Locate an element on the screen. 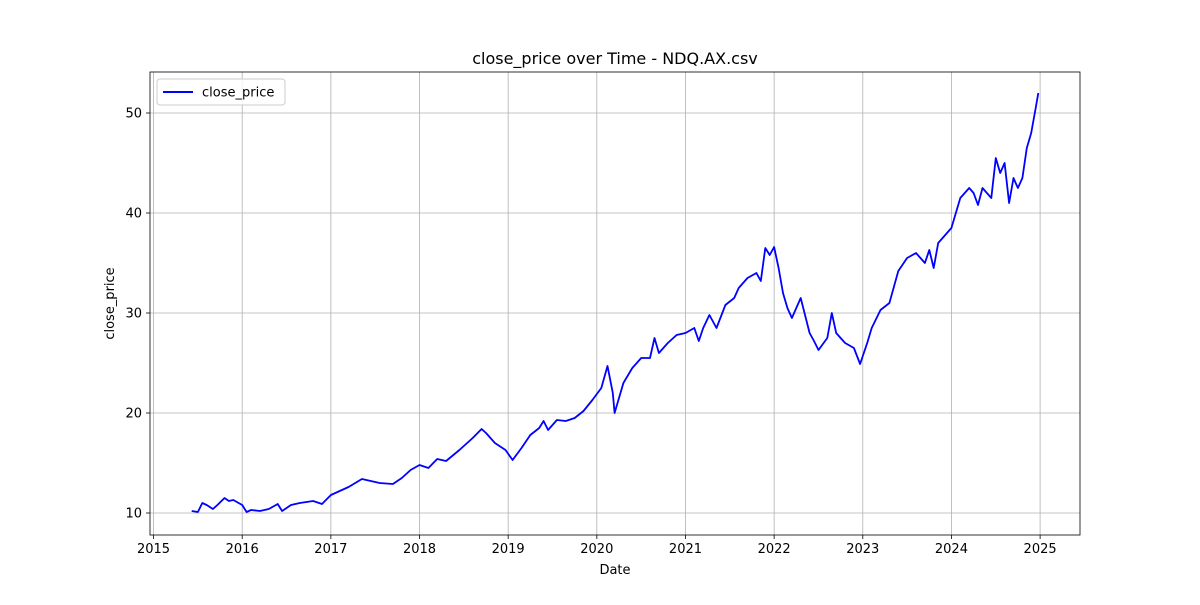 The image size is (1200, 605). x-tick-label: 2019 is located at coordinates (508, 549).